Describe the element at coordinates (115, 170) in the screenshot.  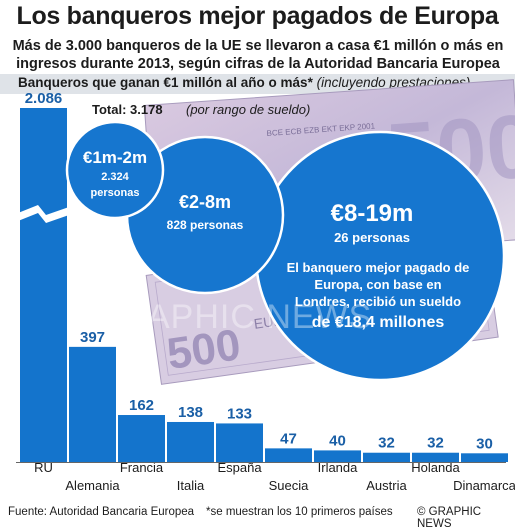
I see `bubble-1m-2m` at that location.